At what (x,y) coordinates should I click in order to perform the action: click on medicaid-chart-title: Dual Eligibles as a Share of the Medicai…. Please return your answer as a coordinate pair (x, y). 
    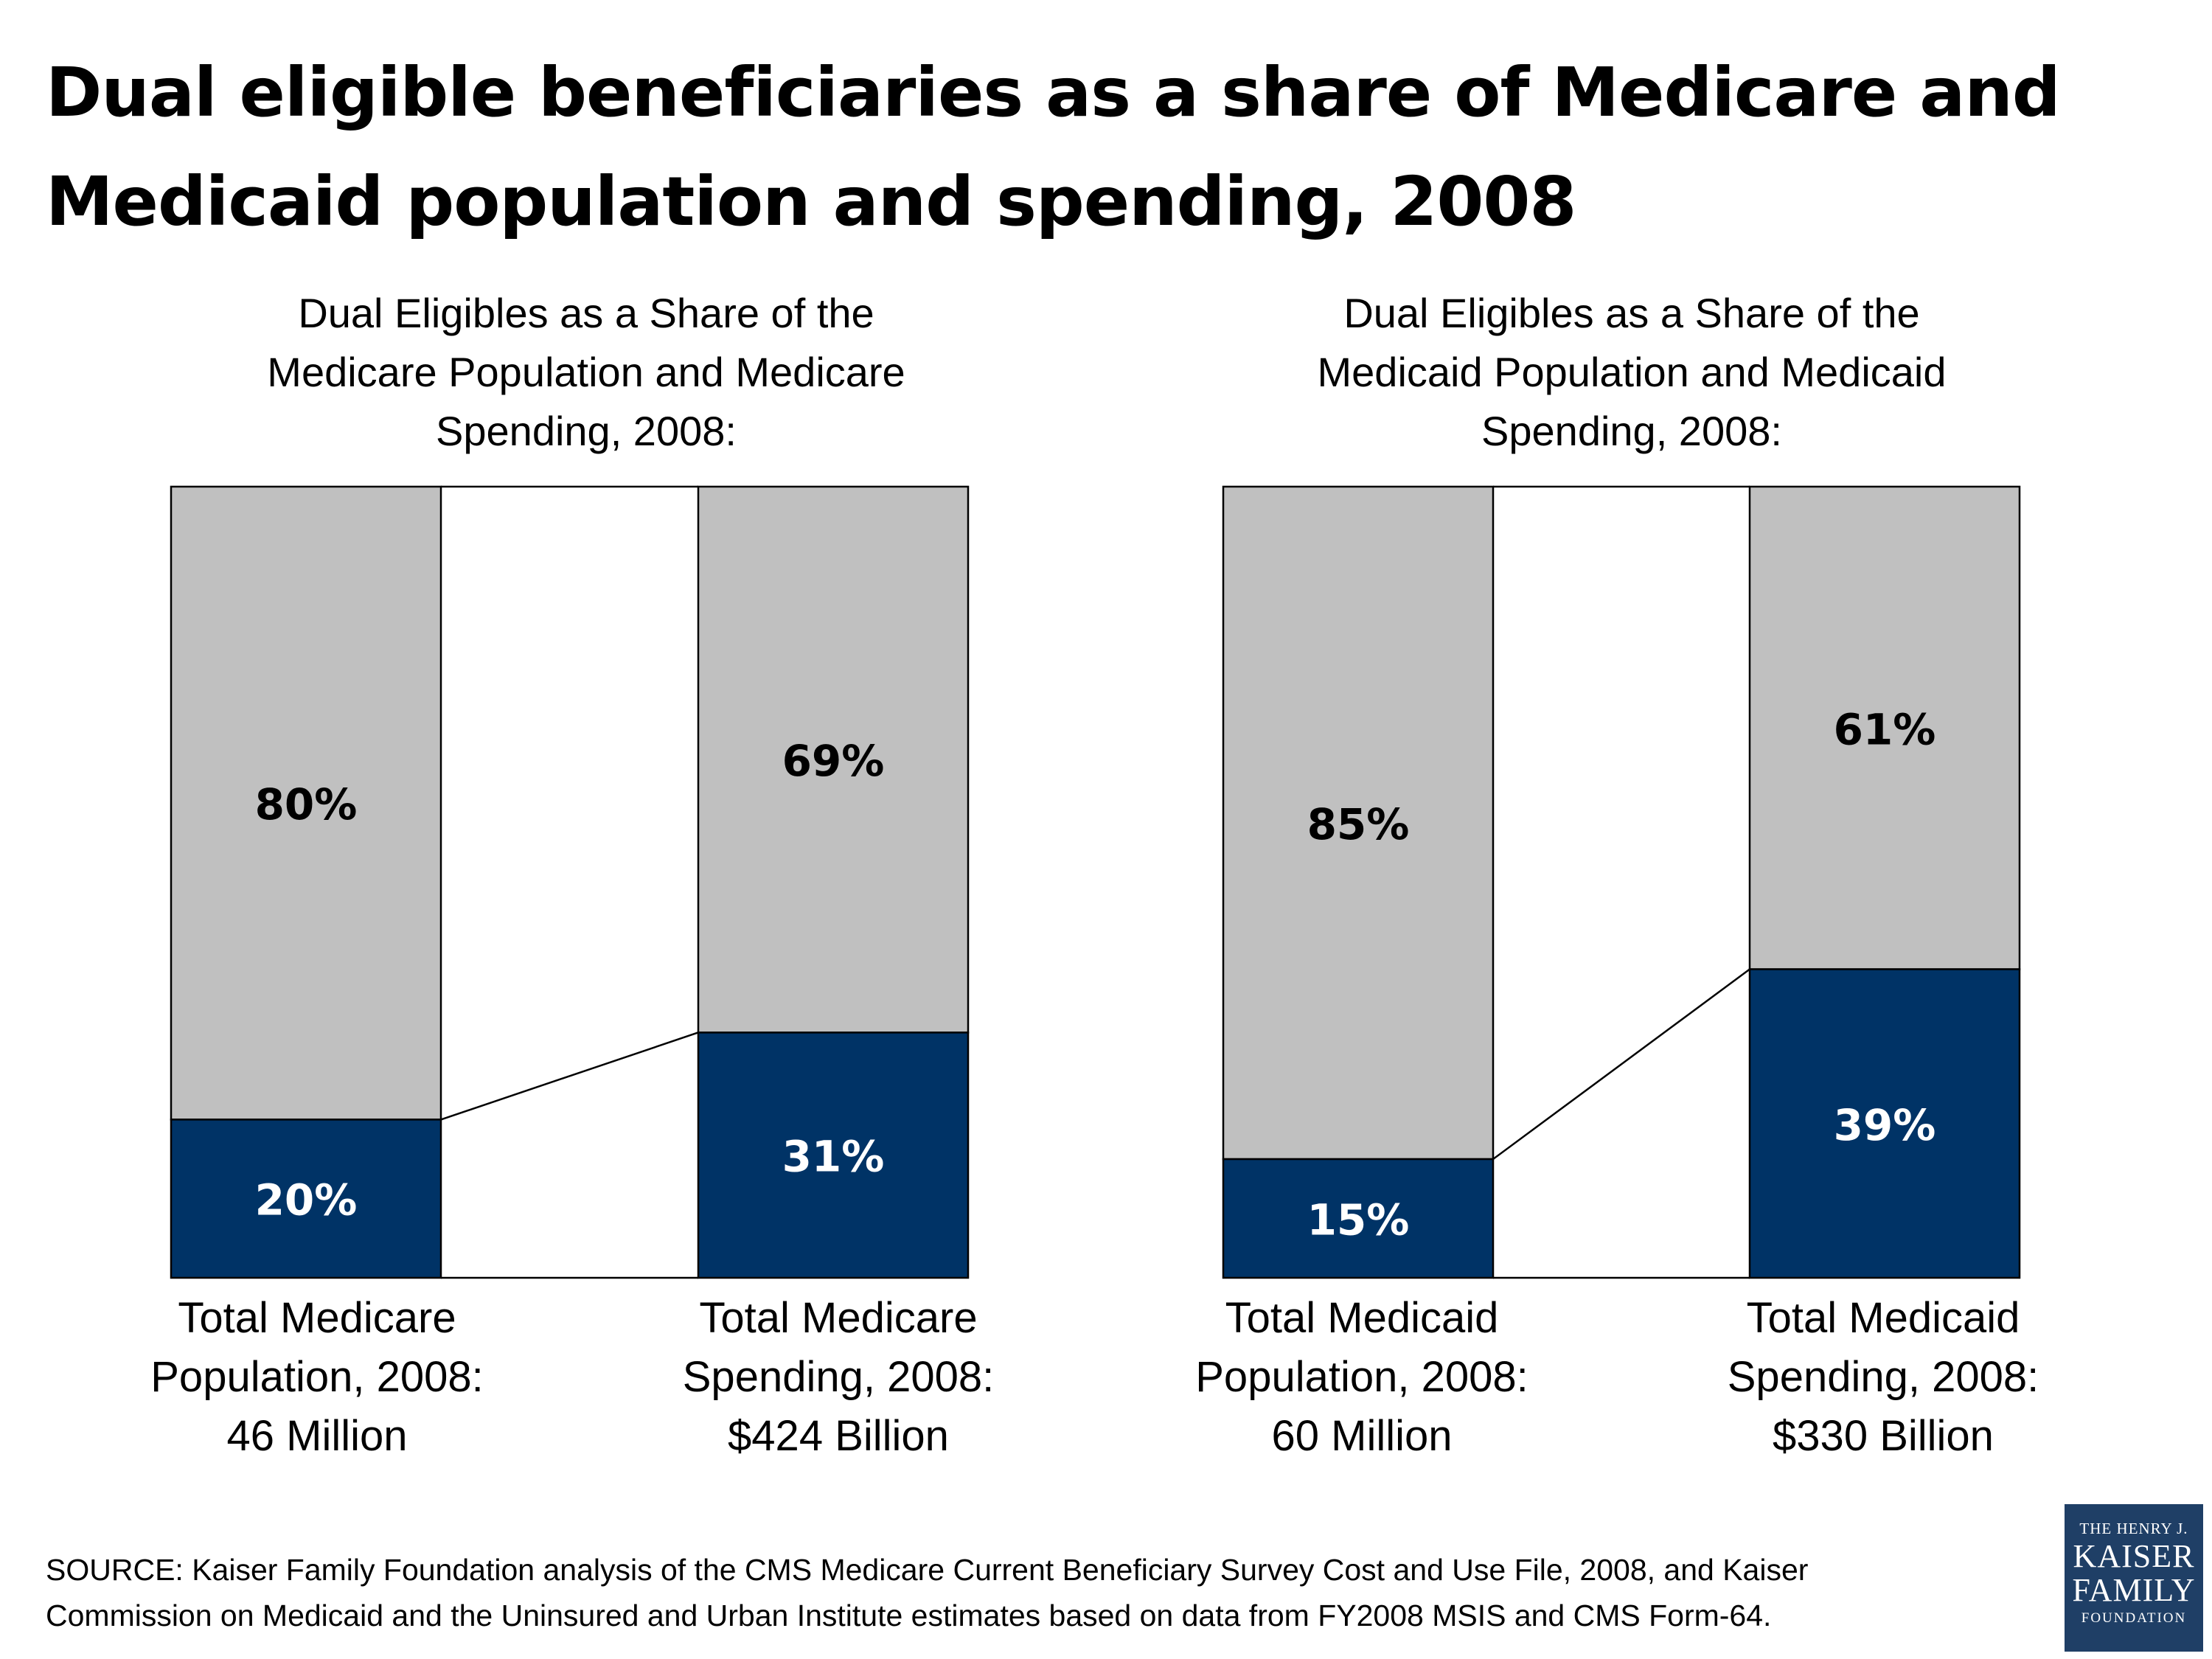
    Looking at the image, I should click on (1632, 372).